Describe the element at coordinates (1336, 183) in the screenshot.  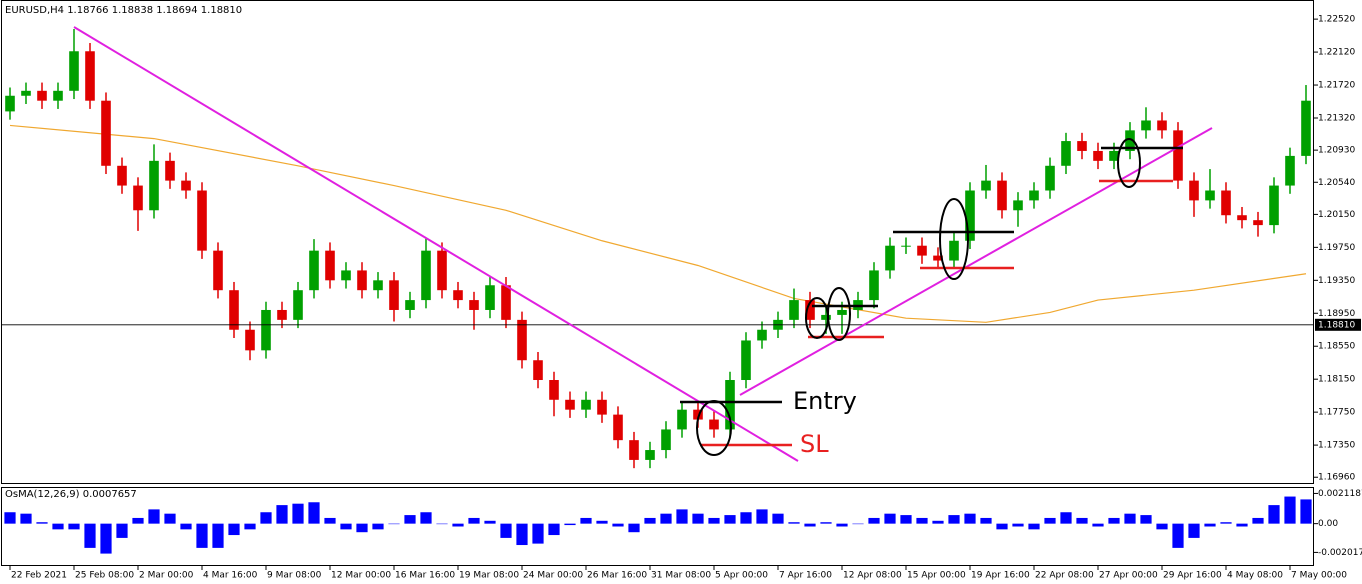
I see `y-tick-label: 1.20540` at that location.